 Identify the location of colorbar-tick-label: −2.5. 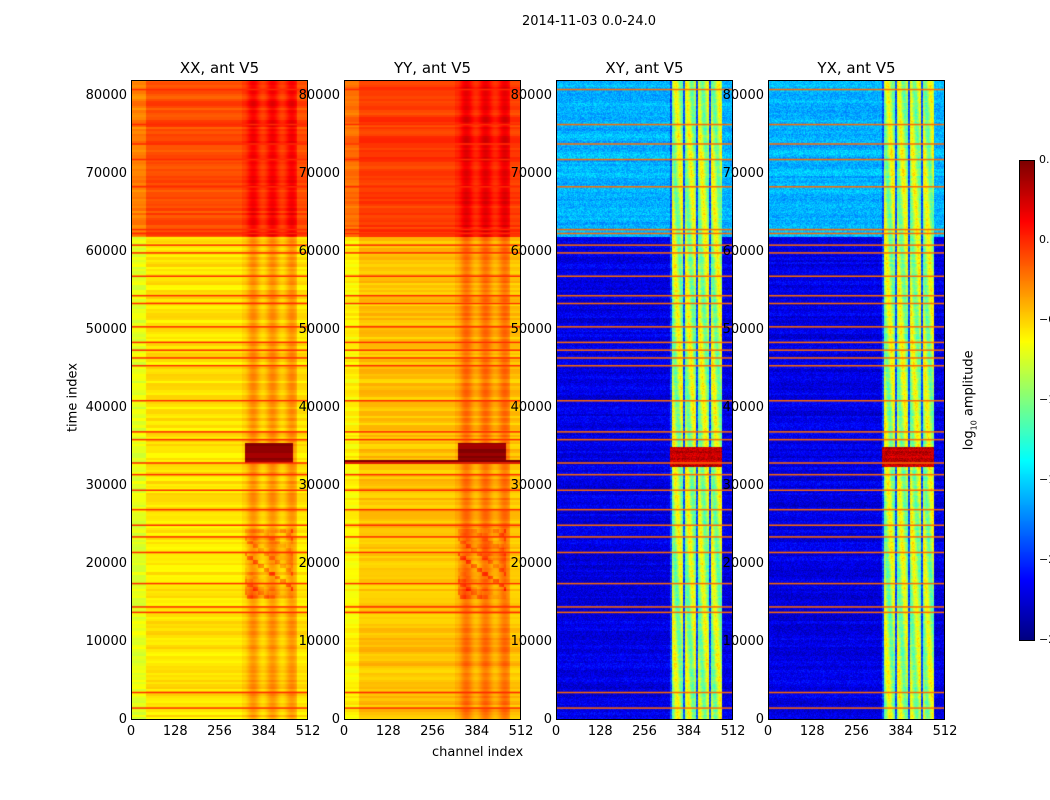
(1044, 639).